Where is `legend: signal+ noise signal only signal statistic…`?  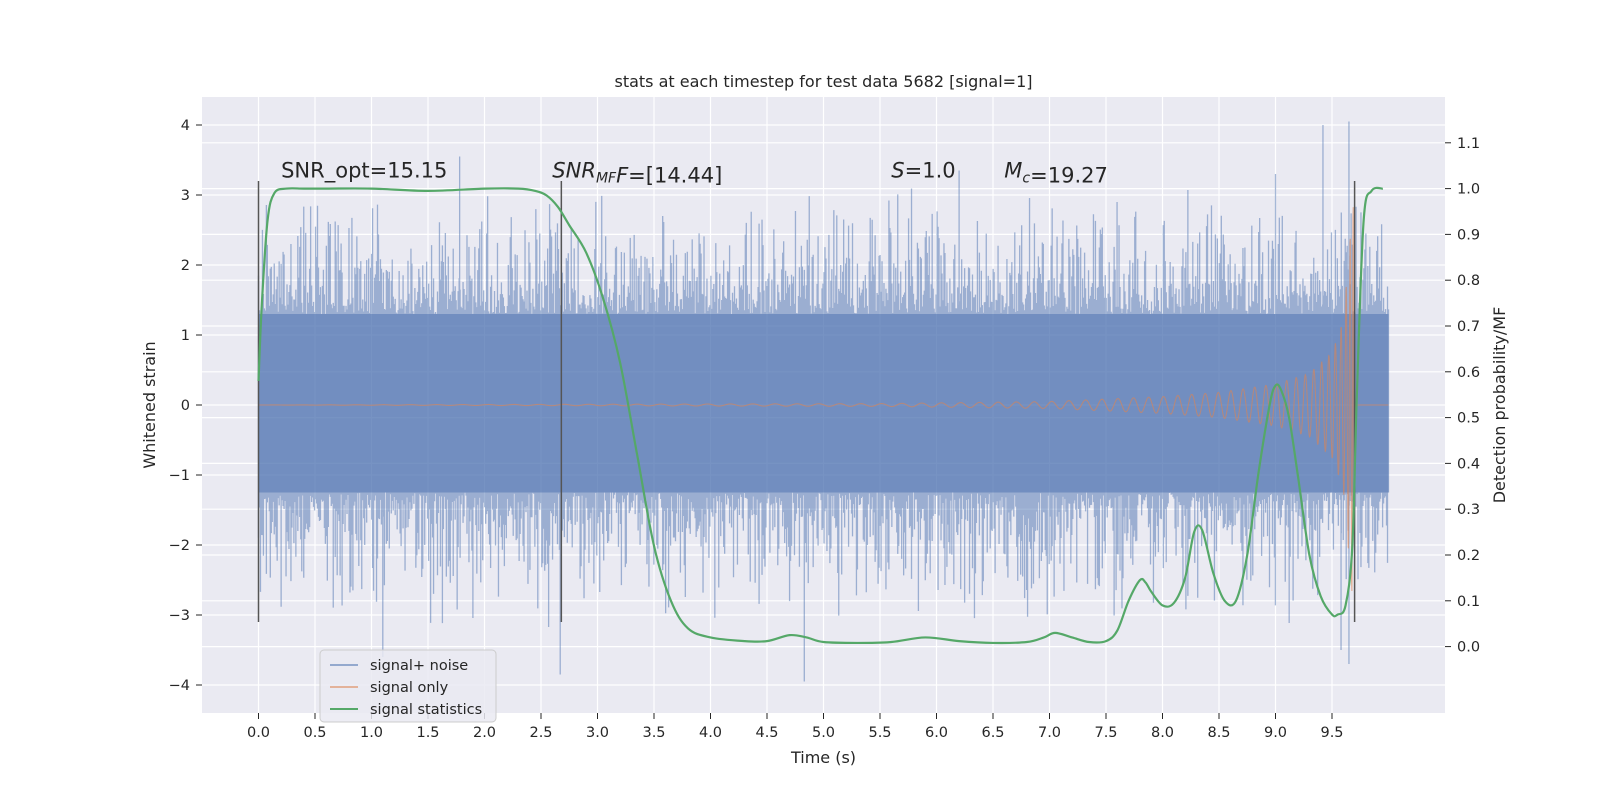 legend: signal+ noise signal only signal statistic… is located at coordinates (408, 686).